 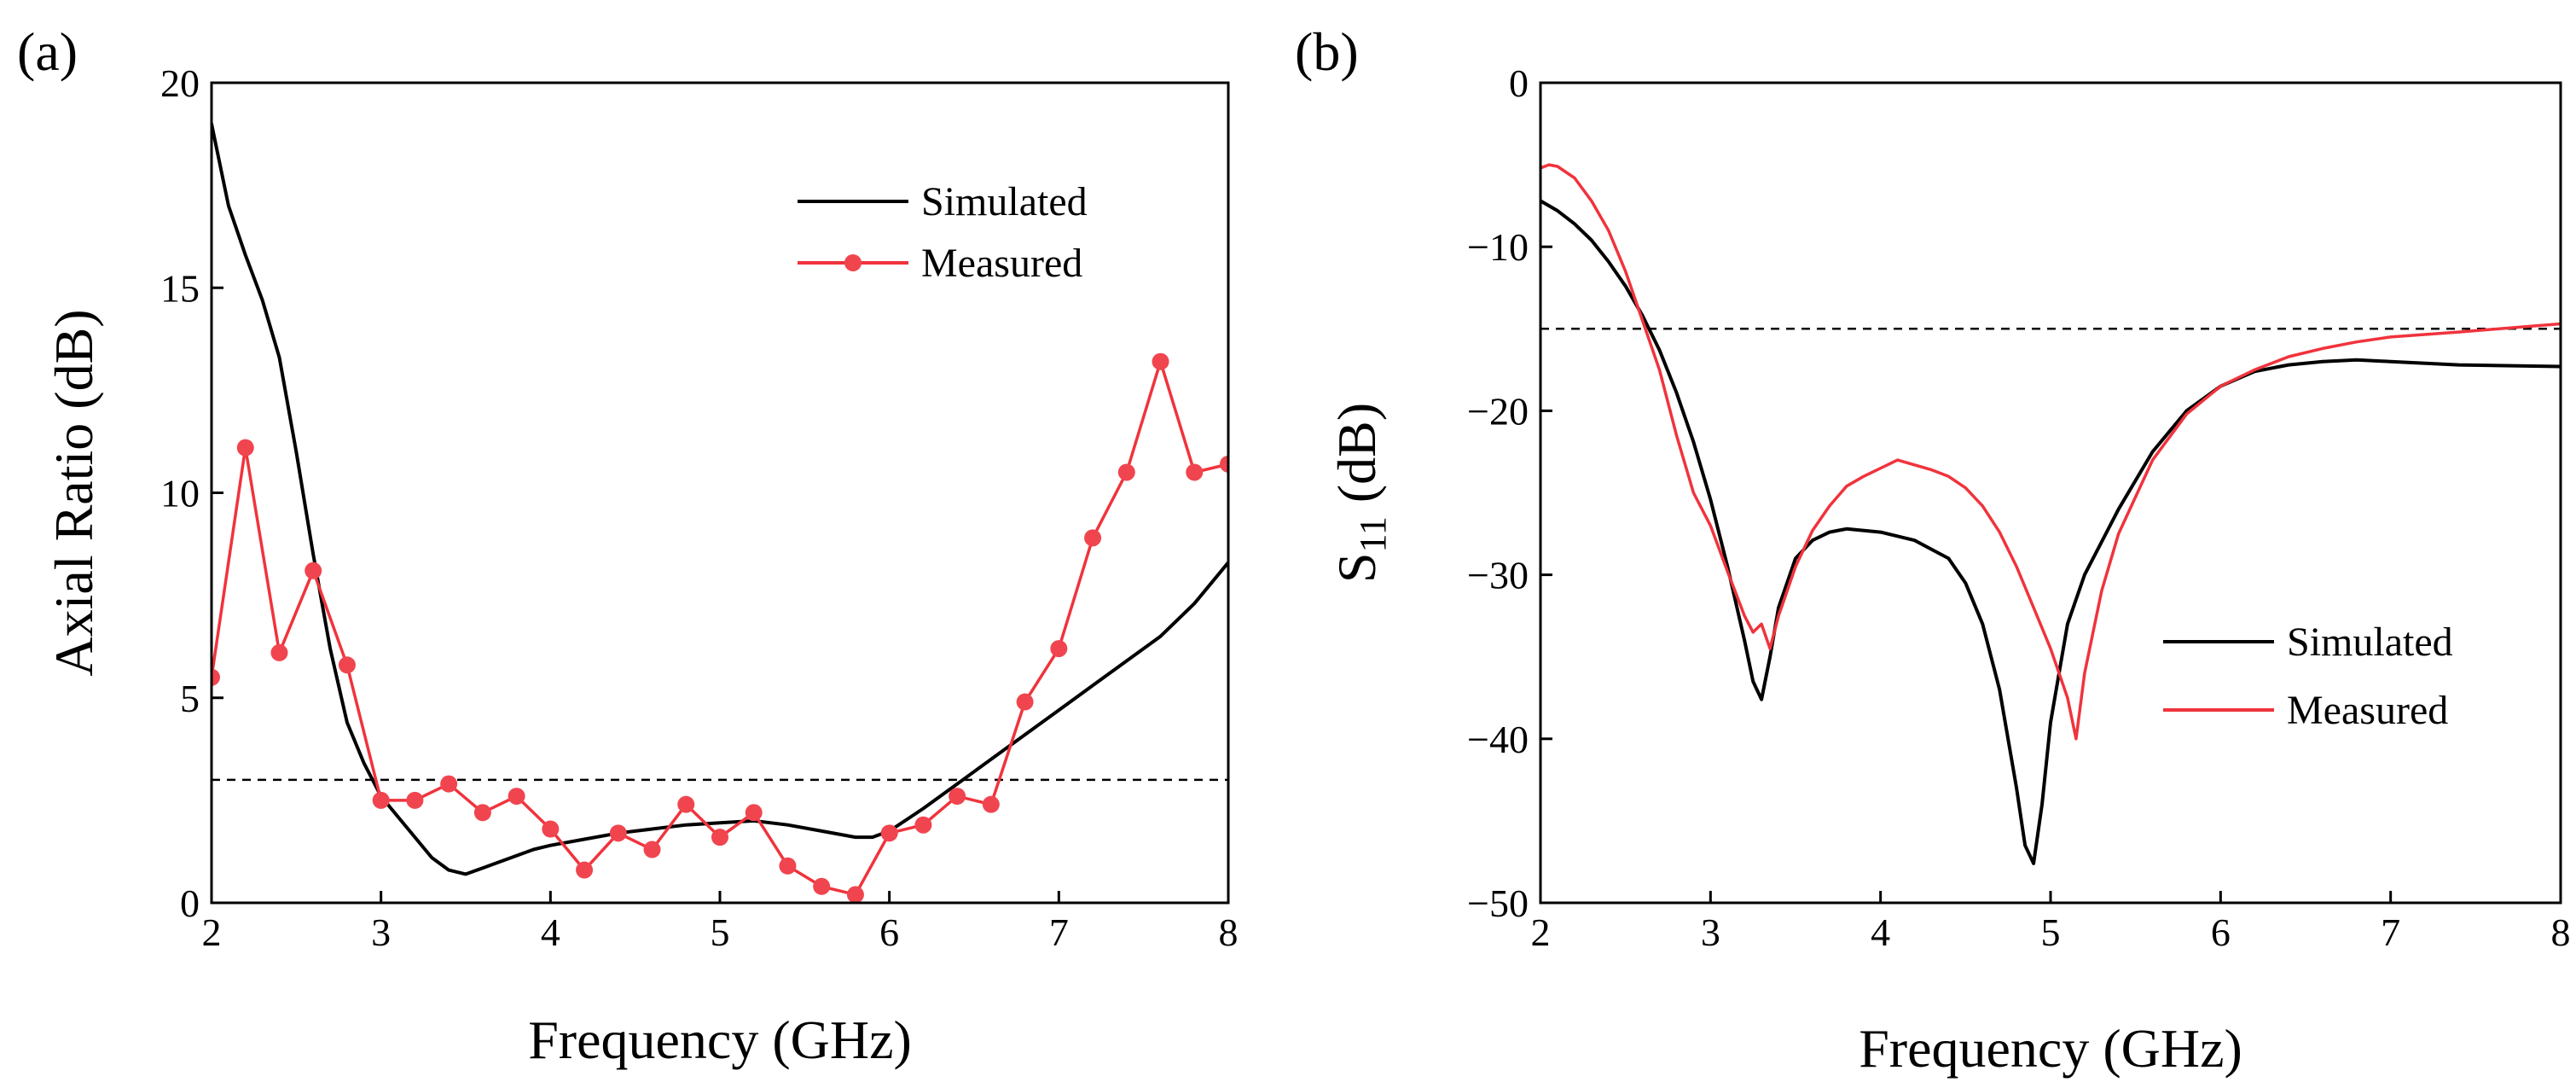 I want to click on y-tick-label: −50, so click(x=1498, y=903).